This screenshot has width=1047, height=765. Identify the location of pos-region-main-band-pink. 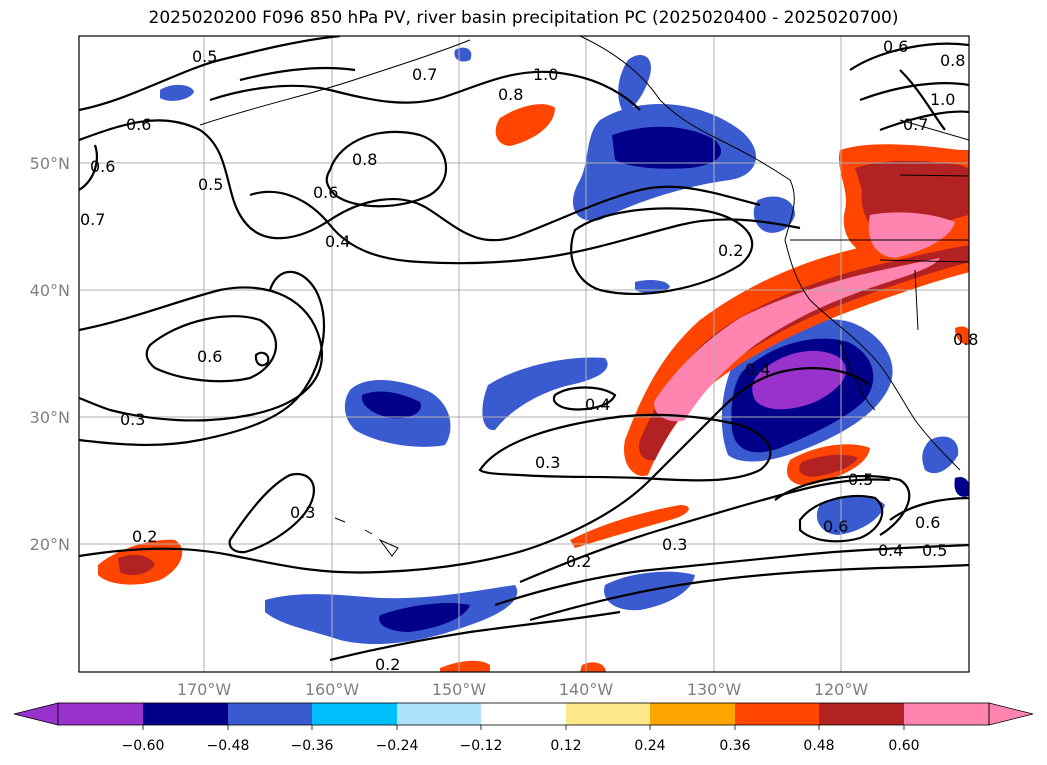
(797, 340).